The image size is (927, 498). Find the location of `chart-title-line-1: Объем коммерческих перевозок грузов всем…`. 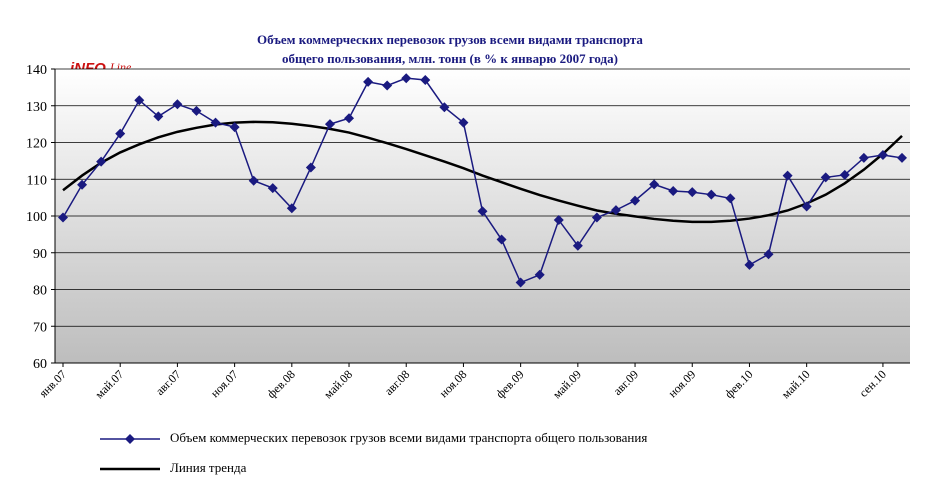

chart-title-line-1: Объем коммерческих перевозок грузов всем… is located at coordinates (450, 39).